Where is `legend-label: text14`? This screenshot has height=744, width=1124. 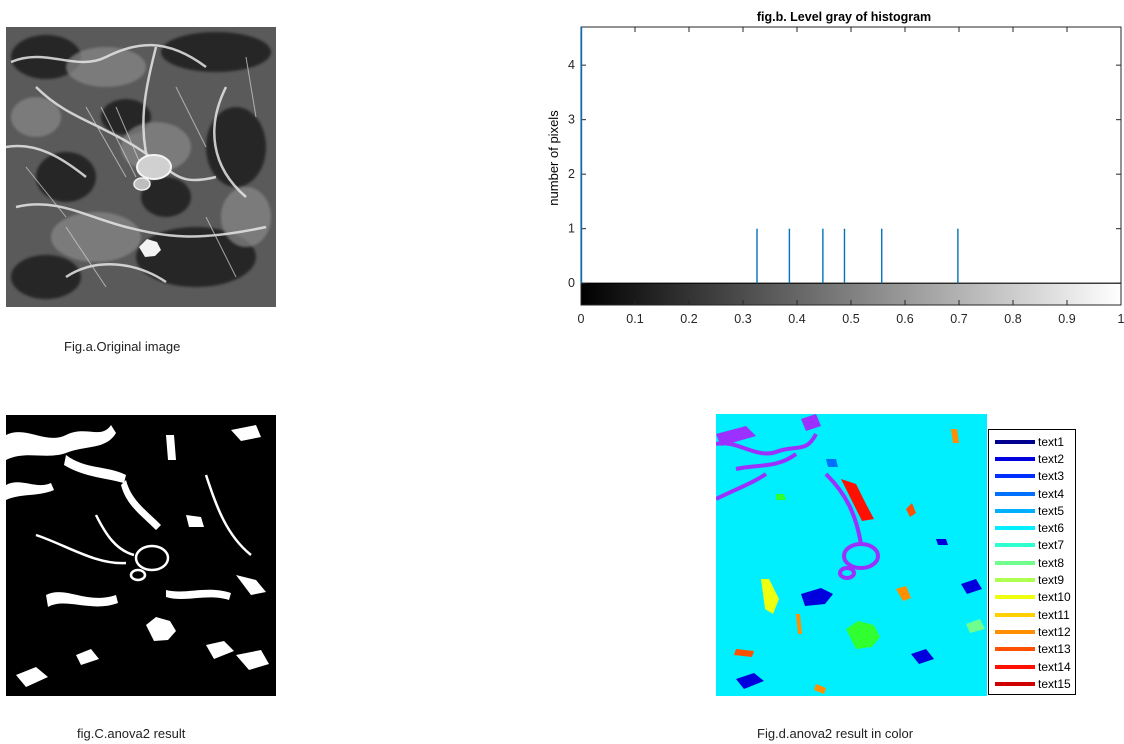 legend-label: text14 is located at coordinates (1054, 666).